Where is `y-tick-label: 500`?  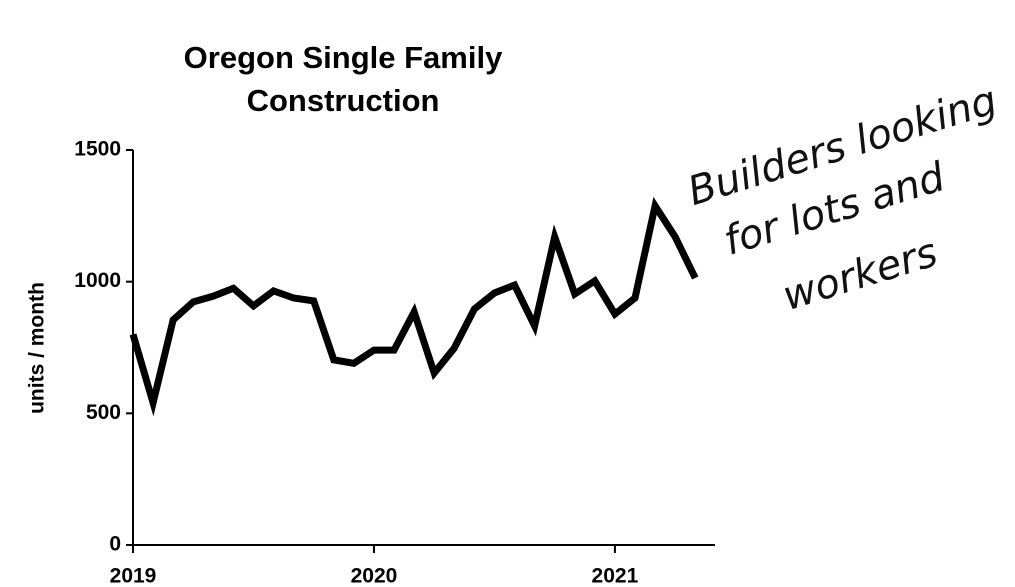 y-tick-label: 500 is located at coordinates (103, 412).